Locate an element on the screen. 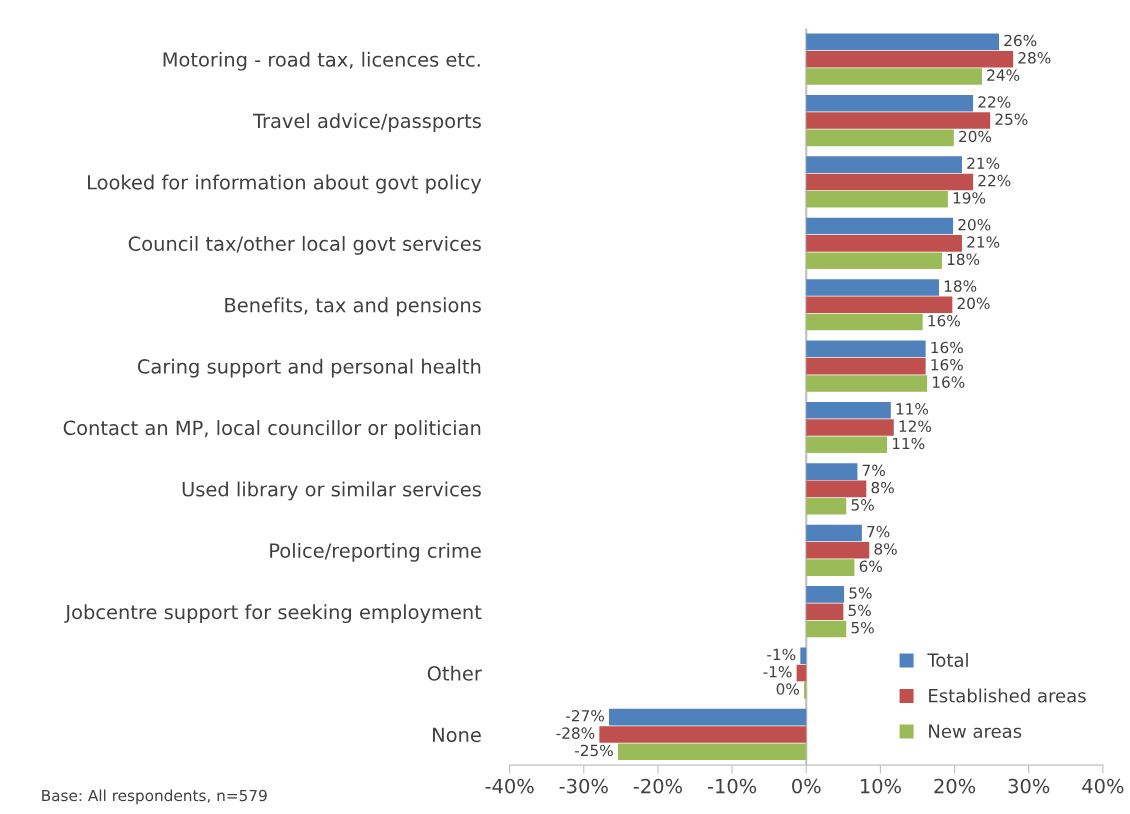  data-label: 25% is located at coordinates (1011, 119).